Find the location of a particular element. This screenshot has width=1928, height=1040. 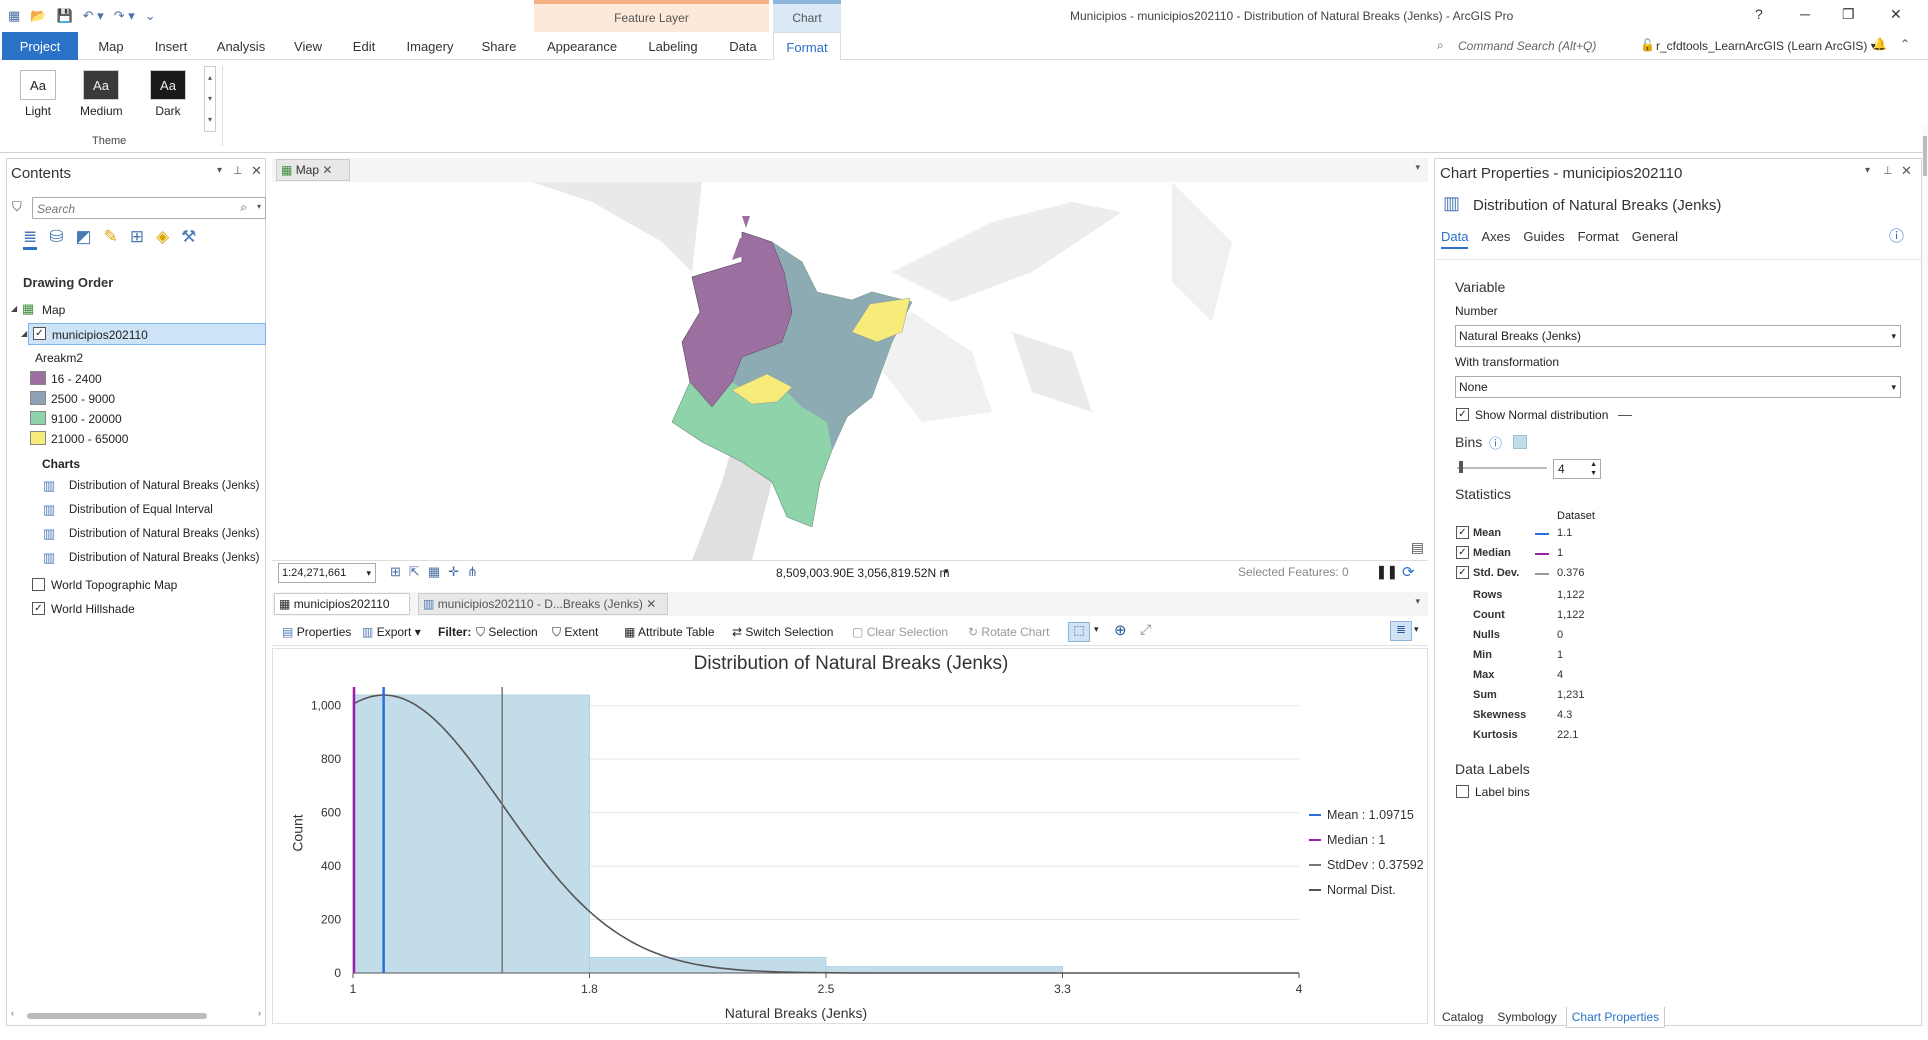

tab-view: View is located at coordinates (308, 46).